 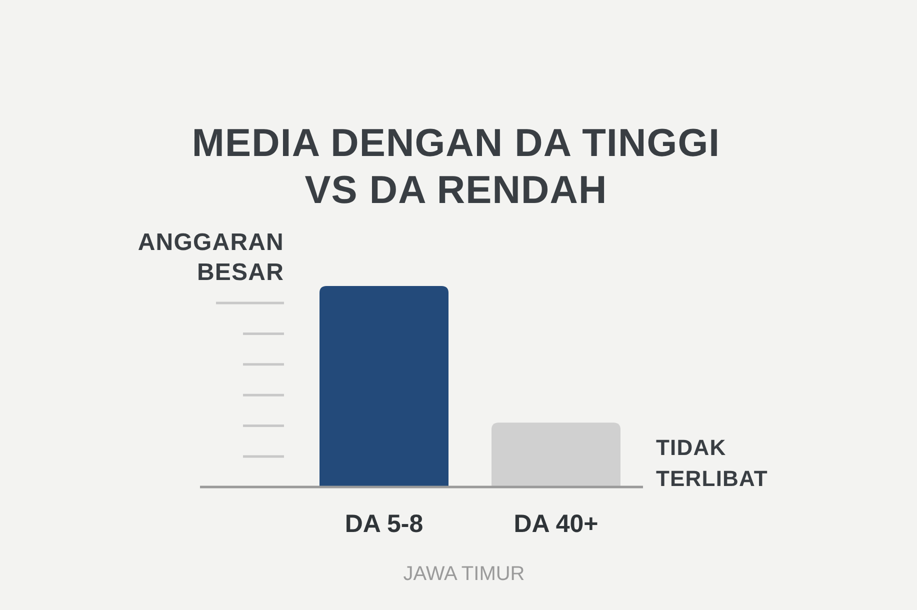 I want to click on chart-title: MEDIA DENGAN DA TINGGI VS DA RENDAH, so click(x=456, y=167).